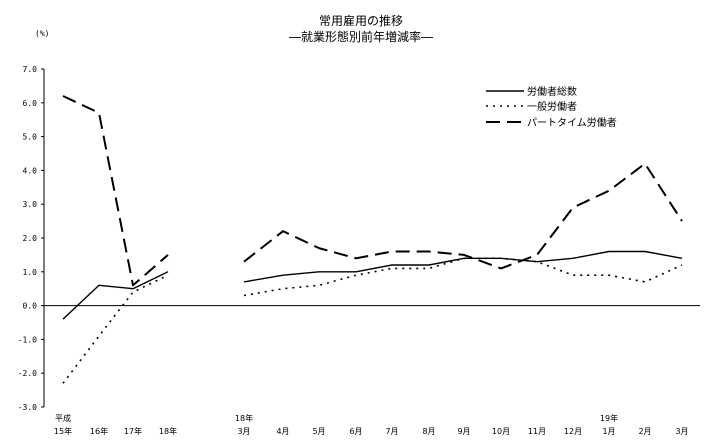 The image size is (724, 448). I want to click on y-tick-label: 2.0, so click(30, 238).